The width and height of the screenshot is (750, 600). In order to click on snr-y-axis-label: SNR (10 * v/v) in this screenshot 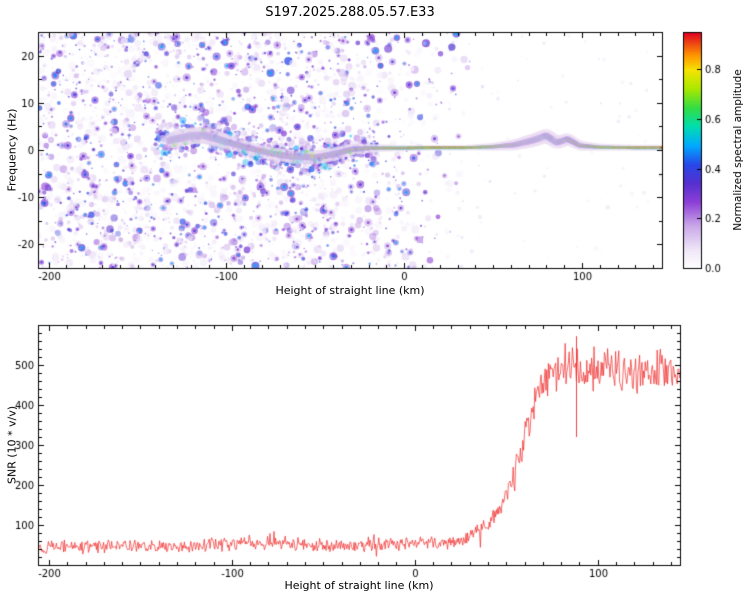, I will do `click(12, 445)`.